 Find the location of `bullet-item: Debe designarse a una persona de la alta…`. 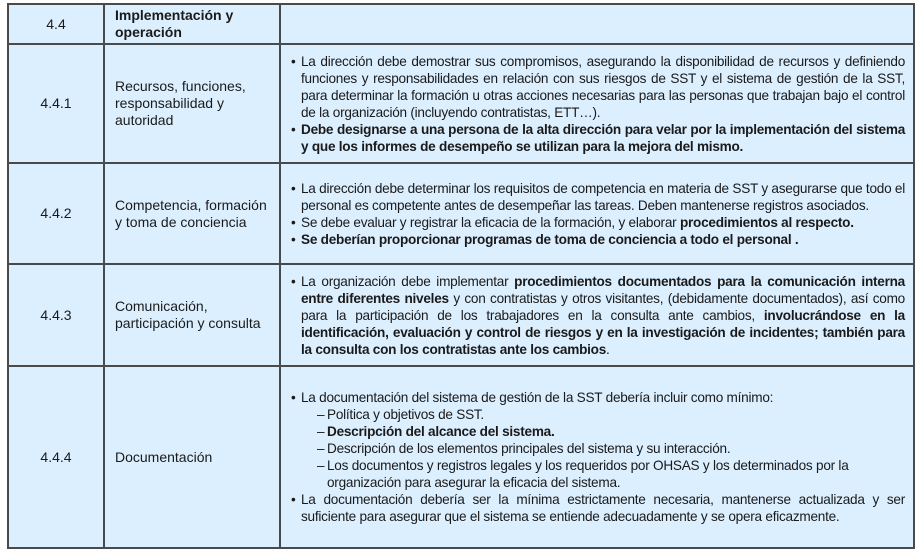

bullet-item: Debe designarse a una persona de la alta… is located at coordinates (598, 138).